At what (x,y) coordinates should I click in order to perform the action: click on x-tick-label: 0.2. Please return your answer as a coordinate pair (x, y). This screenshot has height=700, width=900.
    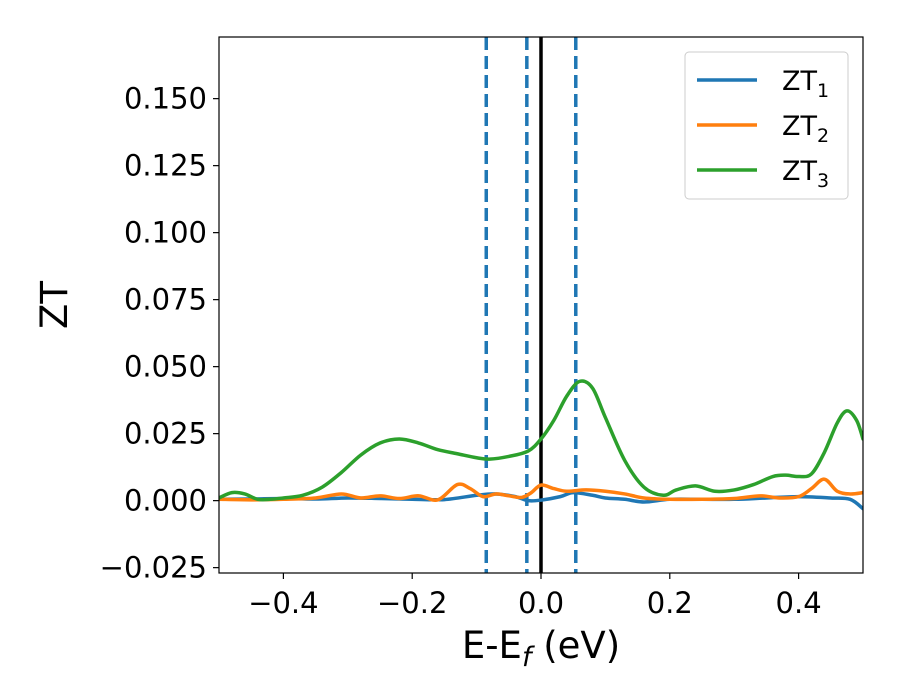
    Looking at the image, I should click on (670, 603).